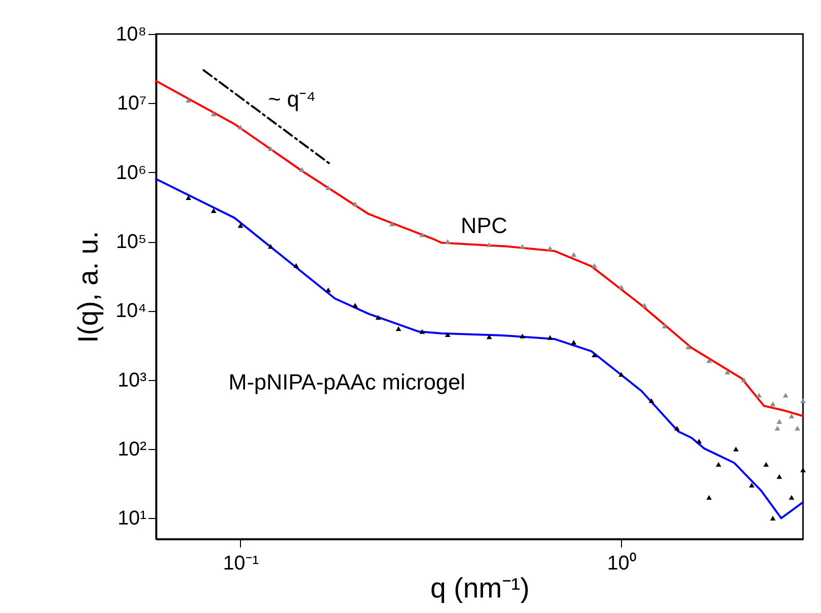 This screenshot has width=821, height=613. I want to click on y-tick-label: 10¹, so click(132, 519).